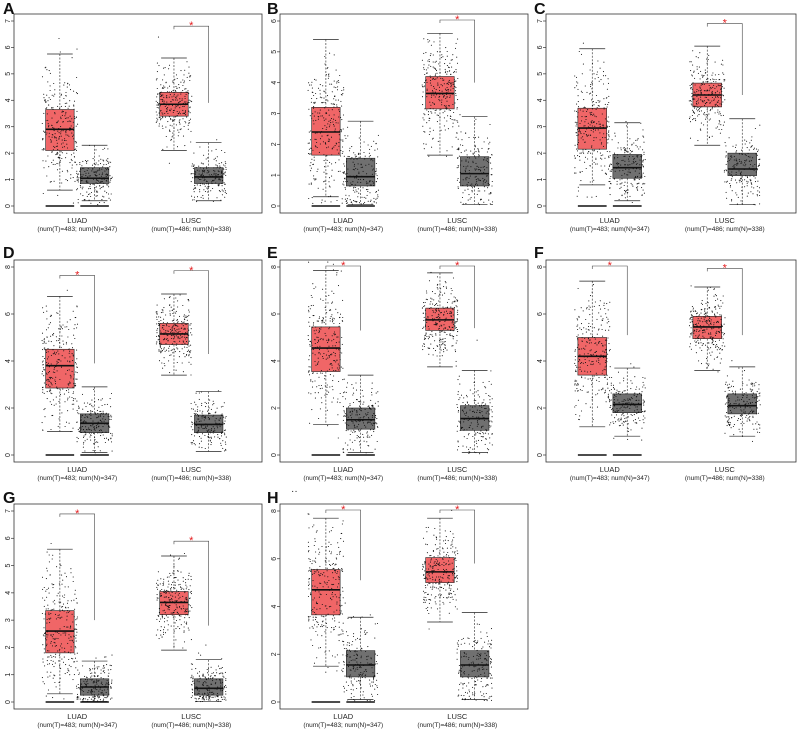  I want to click on panel-label: E, so click(272, 253).